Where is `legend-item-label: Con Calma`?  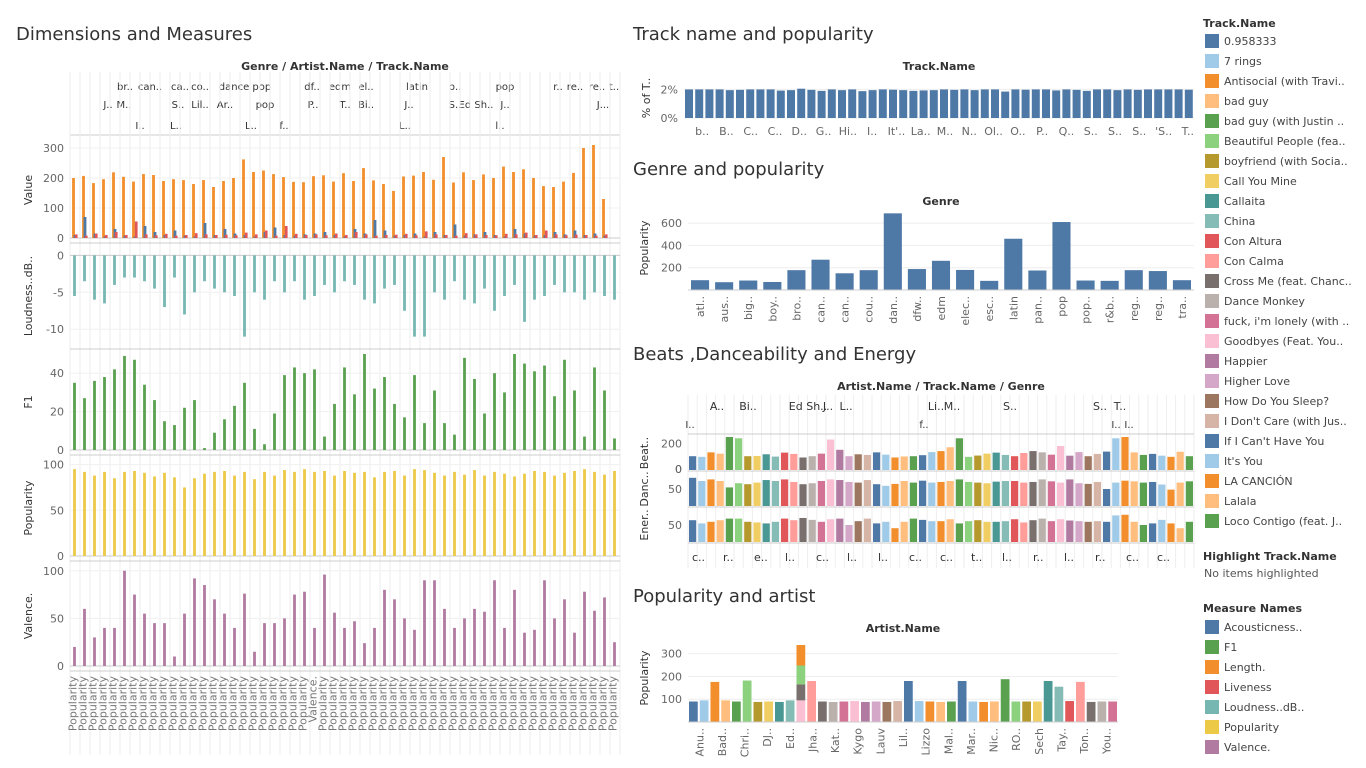 legend-item-label: Con Calma is located at coordinates (1254, 261).